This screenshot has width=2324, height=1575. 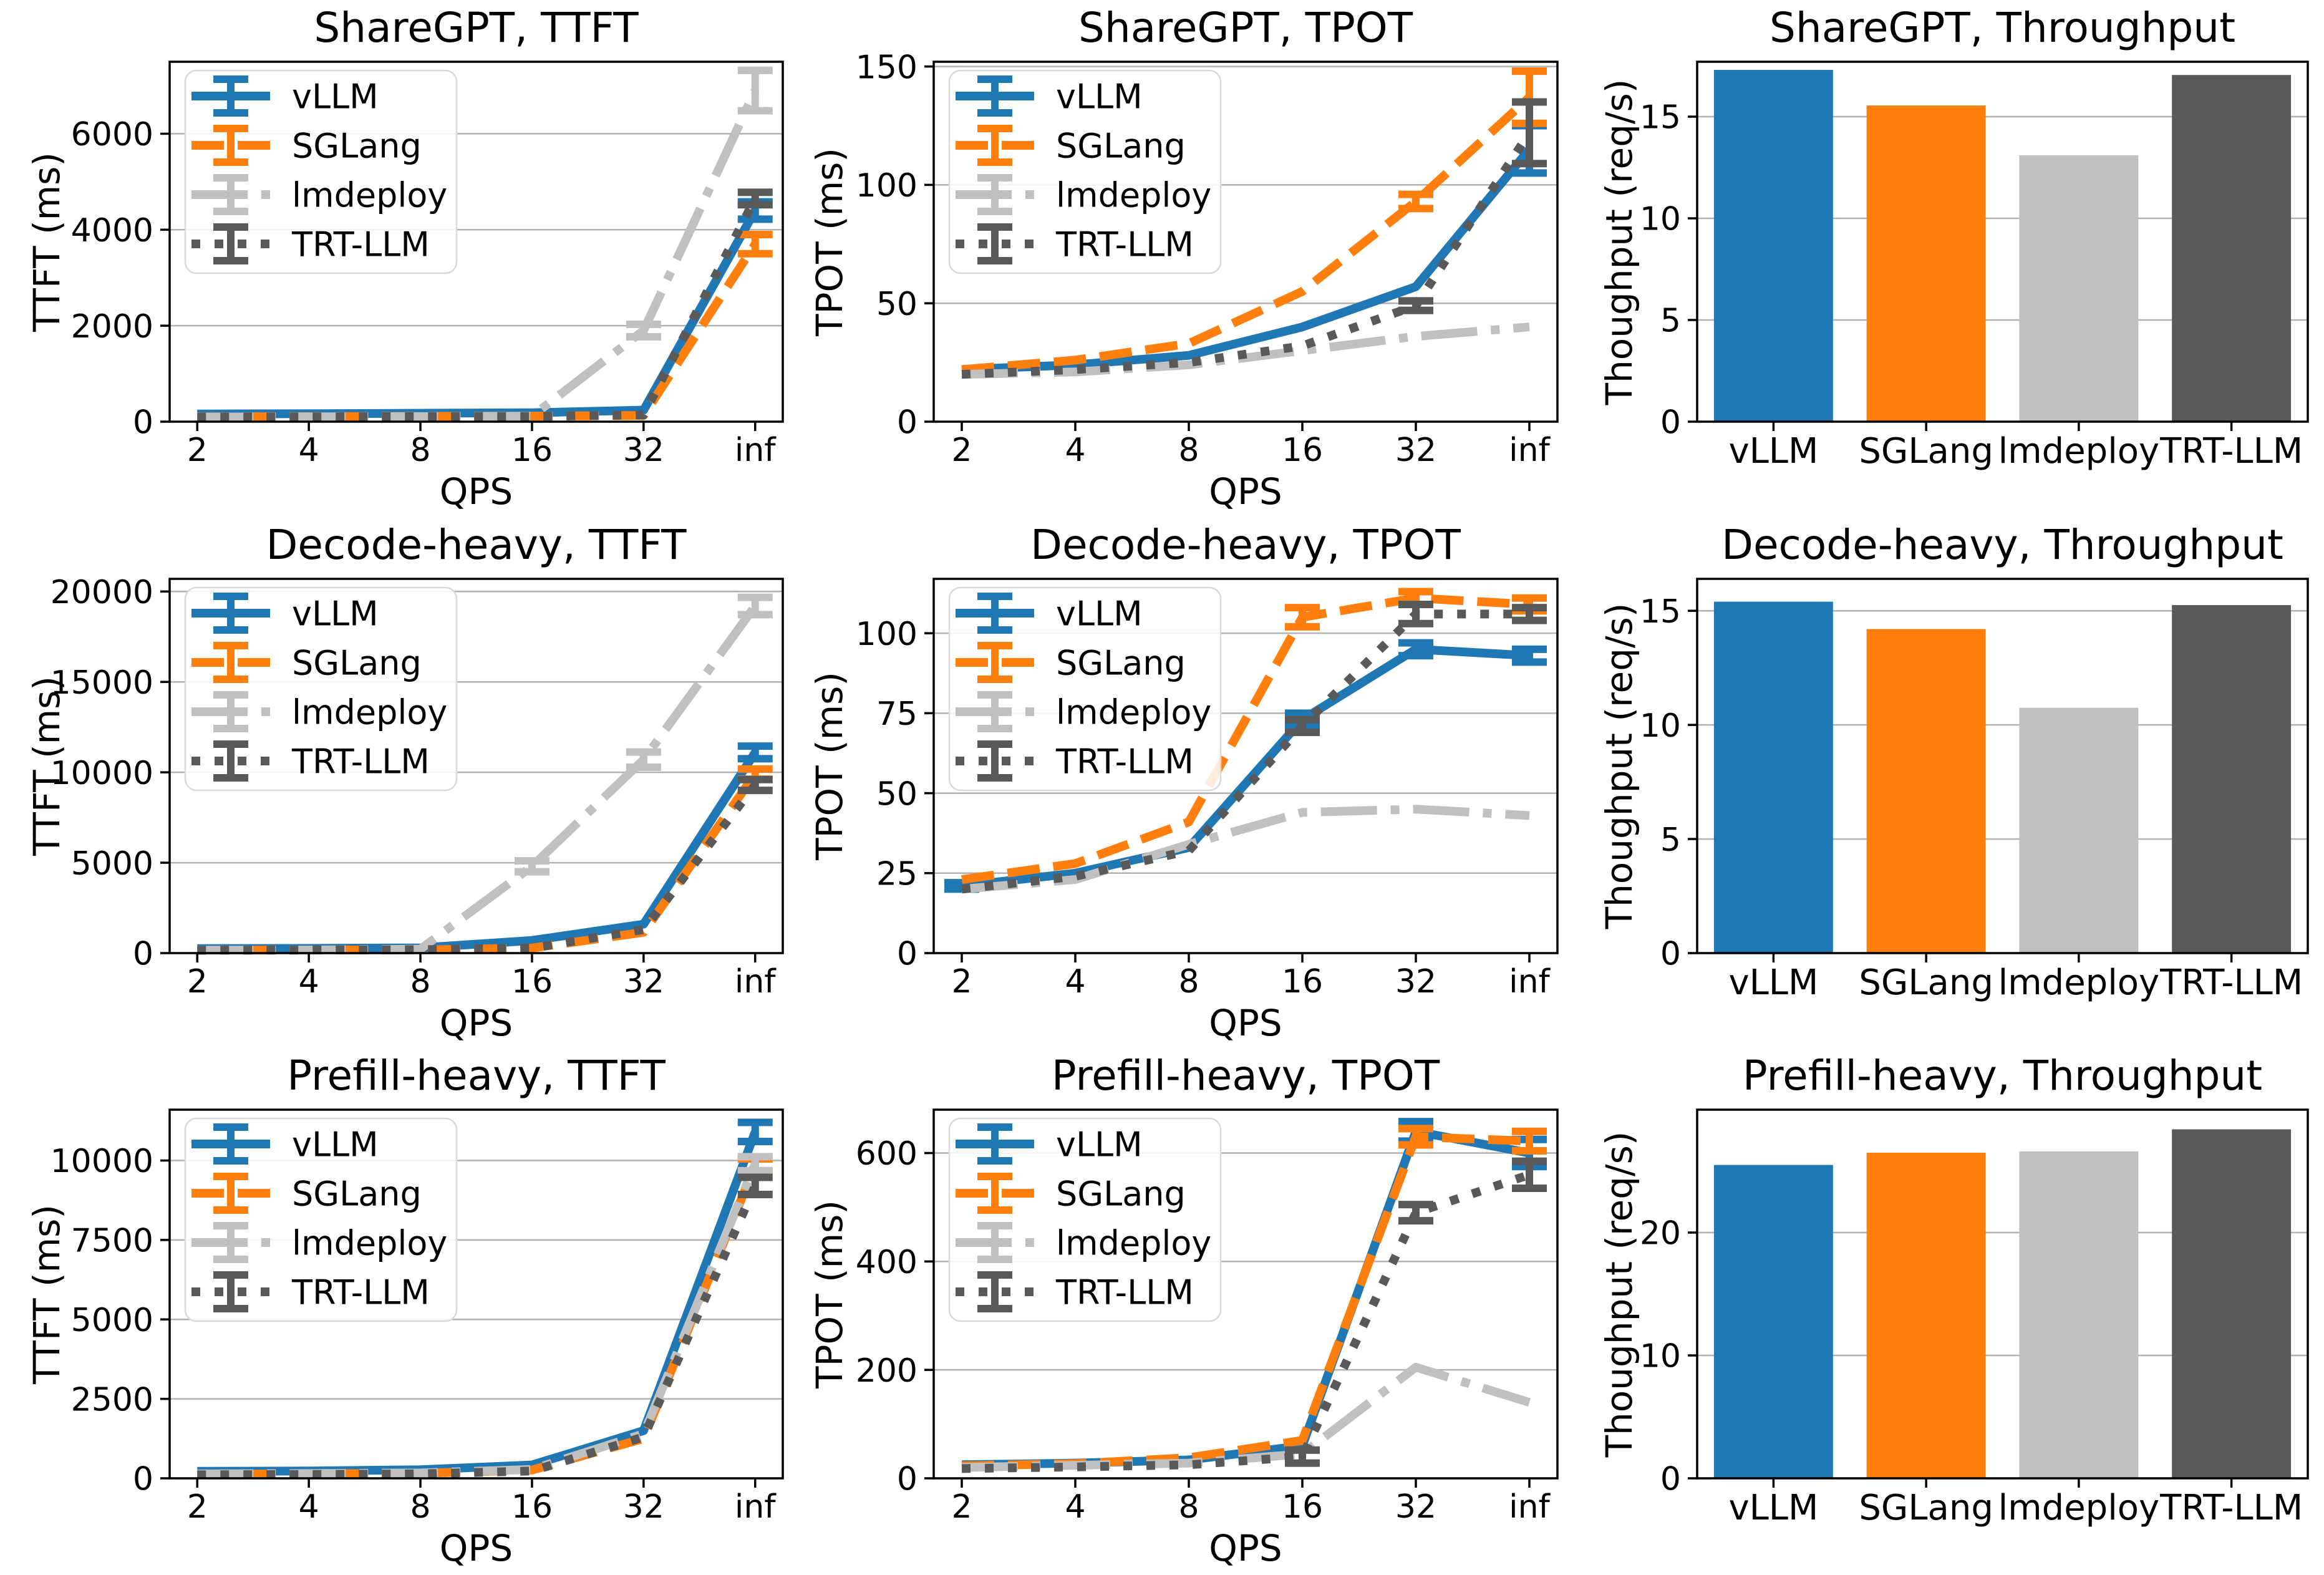 I want to click on x-tick-label: 16, so click(x=532, y=1507).